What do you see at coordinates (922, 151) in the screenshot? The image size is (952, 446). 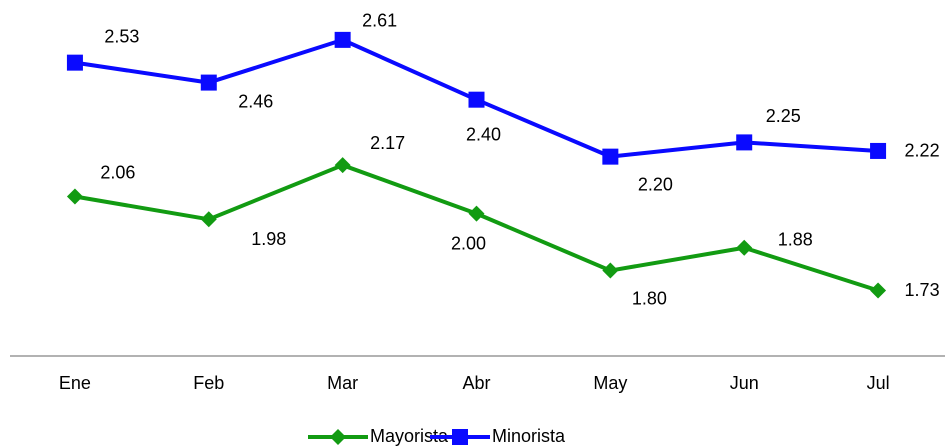 I see `data-label: 2.22` at bounding box center [922, 151].